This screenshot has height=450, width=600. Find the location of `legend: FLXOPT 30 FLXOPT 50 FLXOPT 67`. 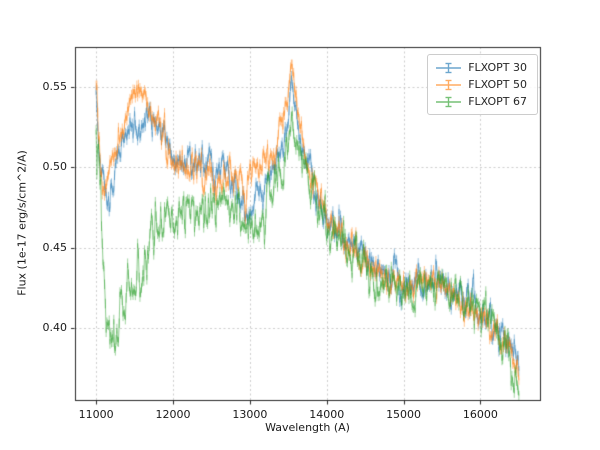

legend: FLXOPT 30 FLXOPT 50 FLXOPT 67 is located at coordinates (482, 84).